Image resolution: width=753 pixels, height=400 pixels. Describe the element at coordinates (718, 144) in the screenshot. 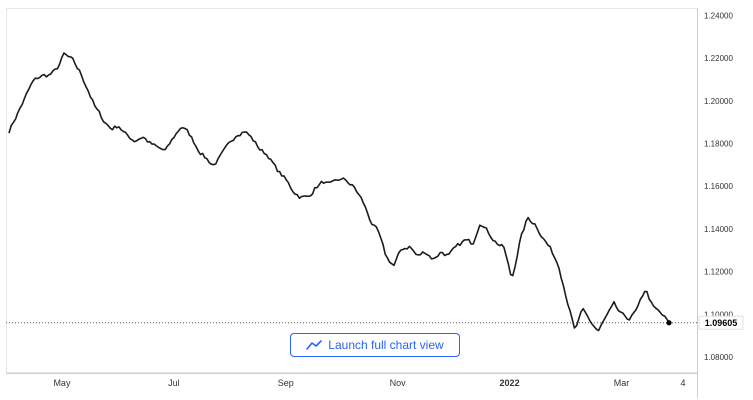

I see `y-tick-label: 1.18000` at that location.